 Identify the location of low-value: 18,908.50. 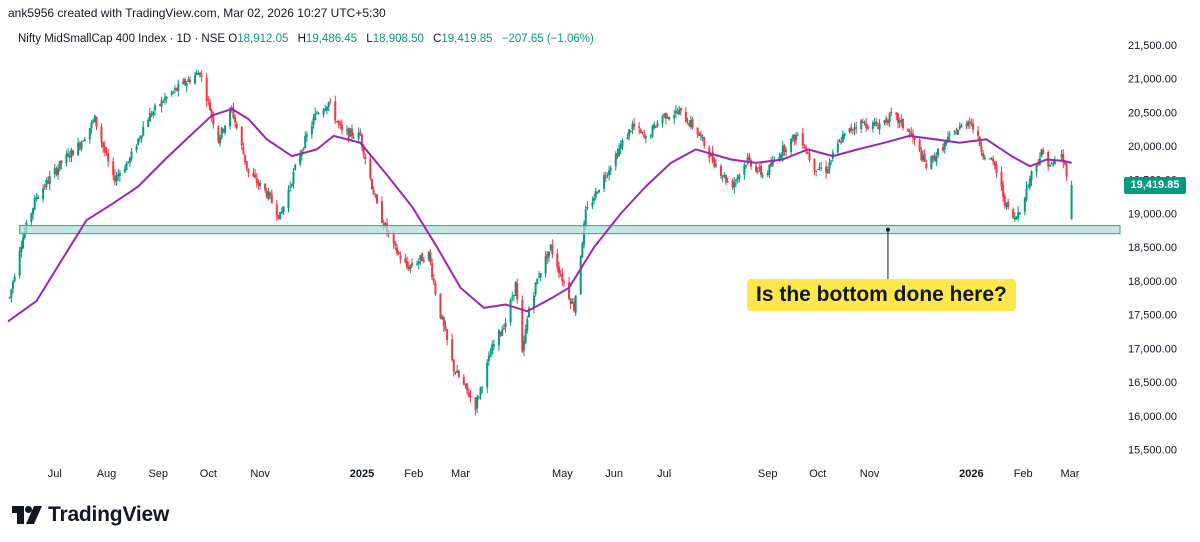
(398, 39).